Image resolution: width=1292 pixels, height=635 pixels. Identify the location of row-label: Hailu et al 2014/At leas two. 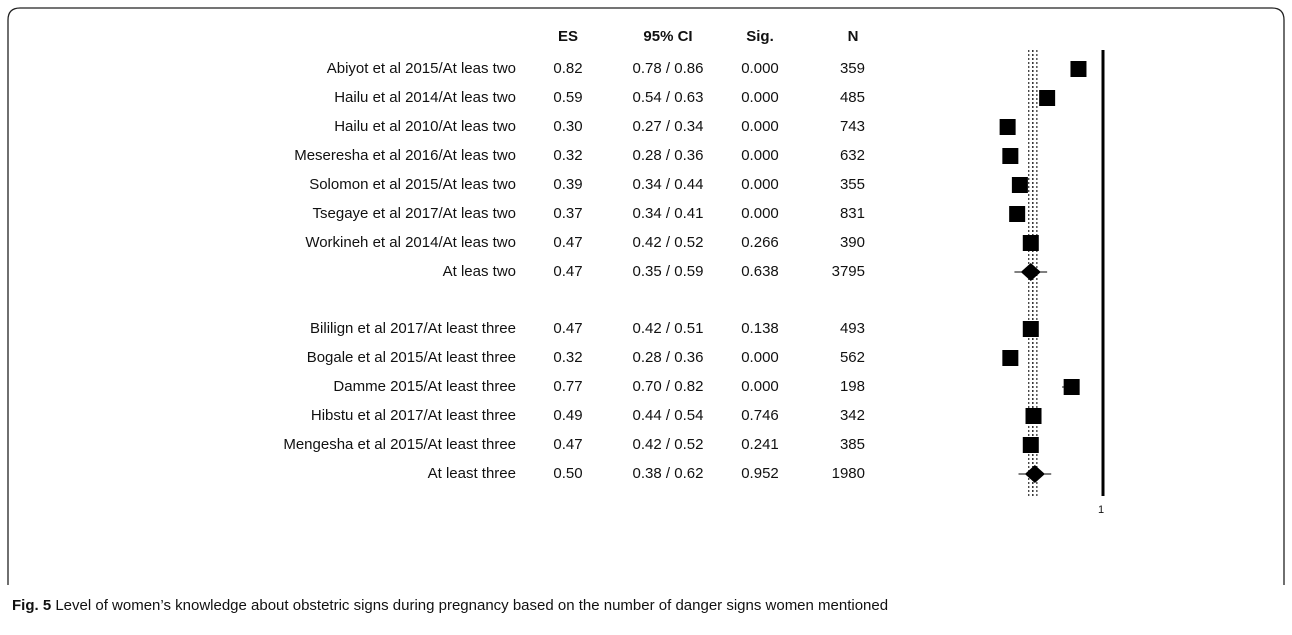
(425, 97).